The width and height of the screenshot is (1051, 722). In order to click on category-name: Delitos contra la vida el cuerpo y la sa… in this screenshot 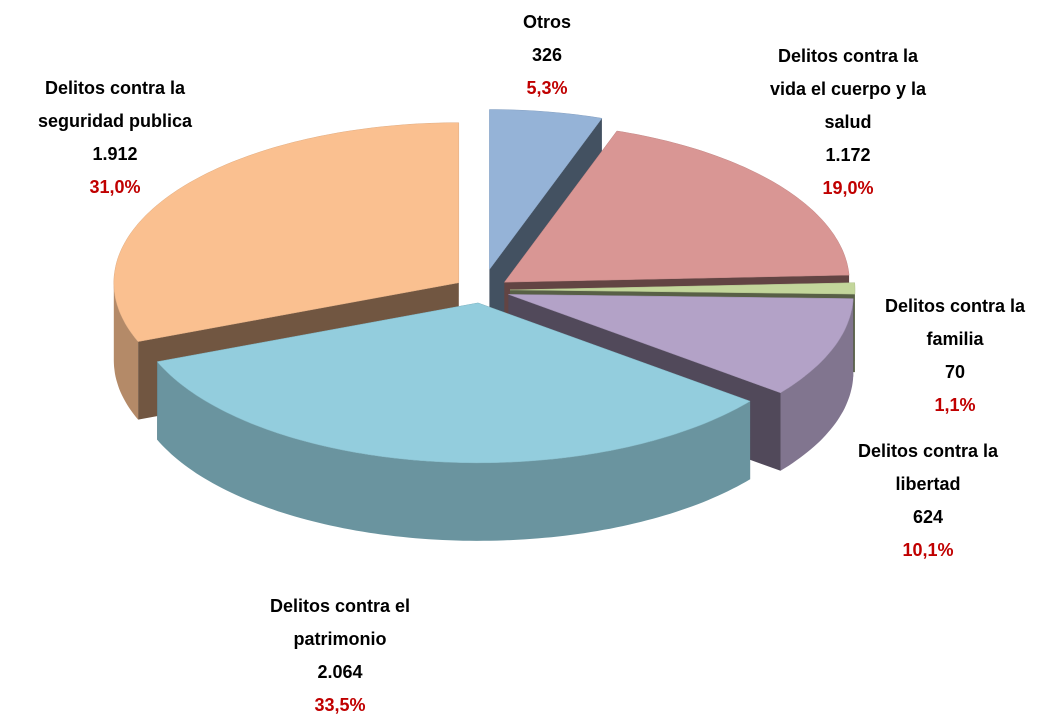, I will do `click(848, 89)`.